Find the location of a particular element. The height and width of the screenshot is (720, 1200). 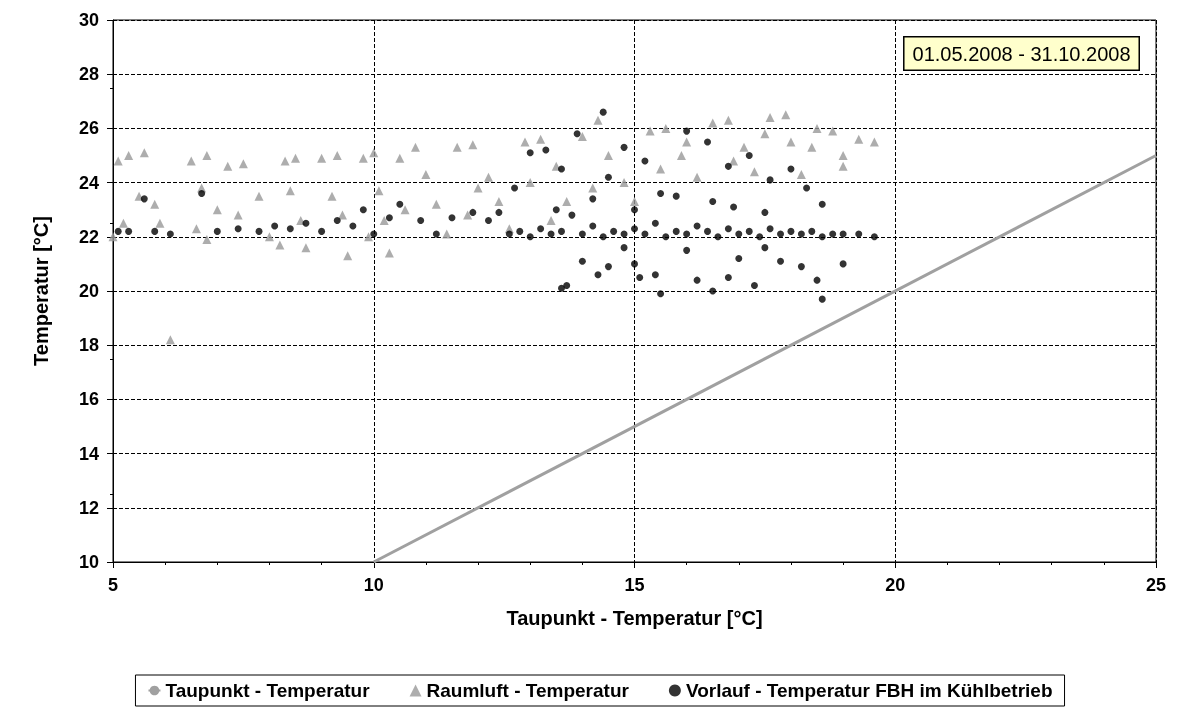

y-tick-label: 30 is located at coordinates (88, 20).